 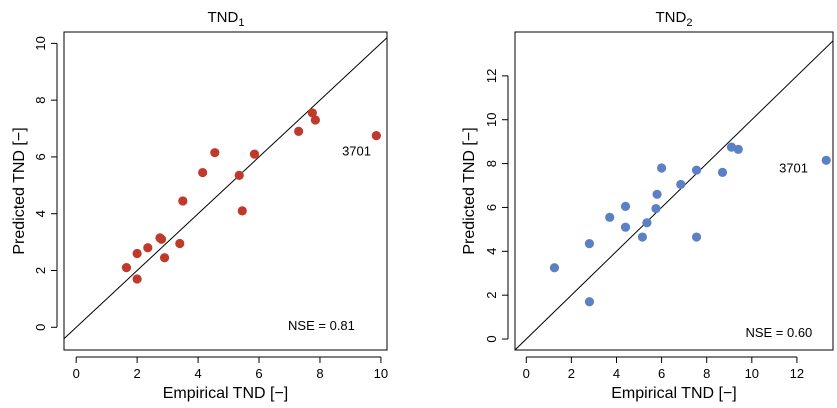 I want to click on chart-title: TND1, so click(x=226, y=19).